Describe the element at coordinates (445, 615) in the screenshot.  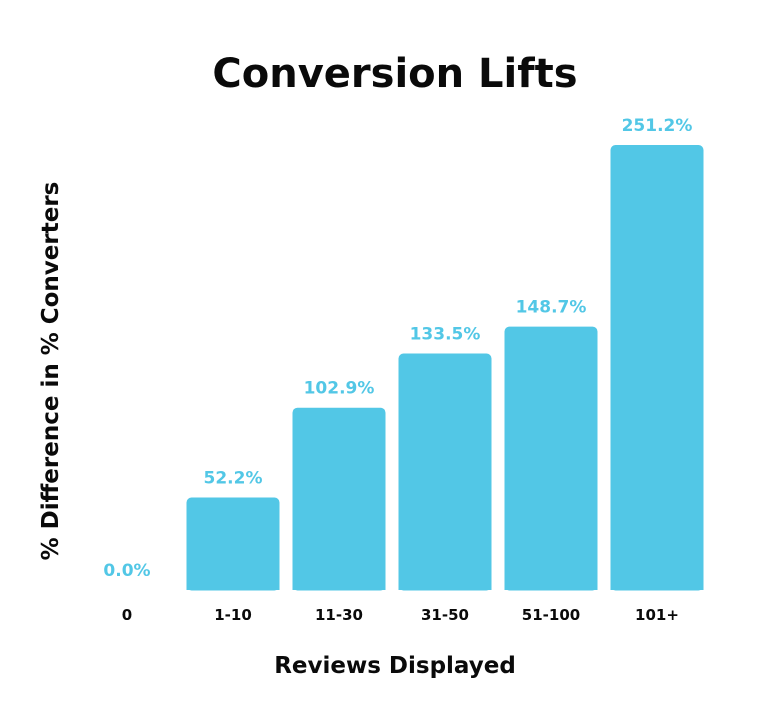
I see `x-tick-label: 31-50` at that location.